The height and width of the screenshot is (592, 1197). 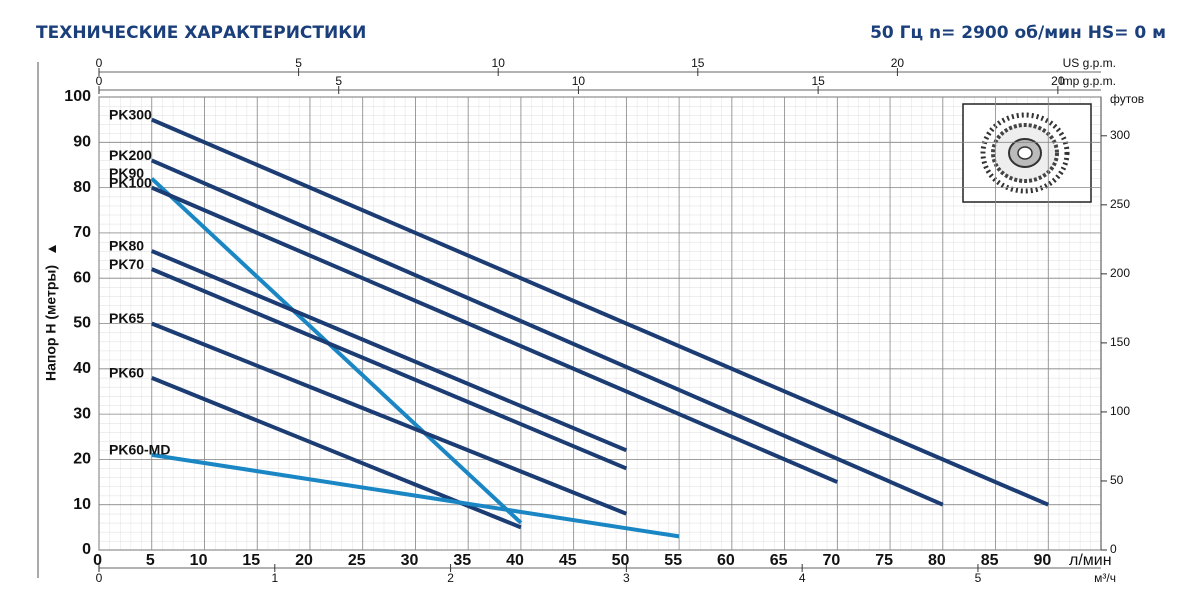 What do you see at coordinates (82, 504) in the screenshot?
I see `y-tick-label: 10` at bounding box center [82, 504].